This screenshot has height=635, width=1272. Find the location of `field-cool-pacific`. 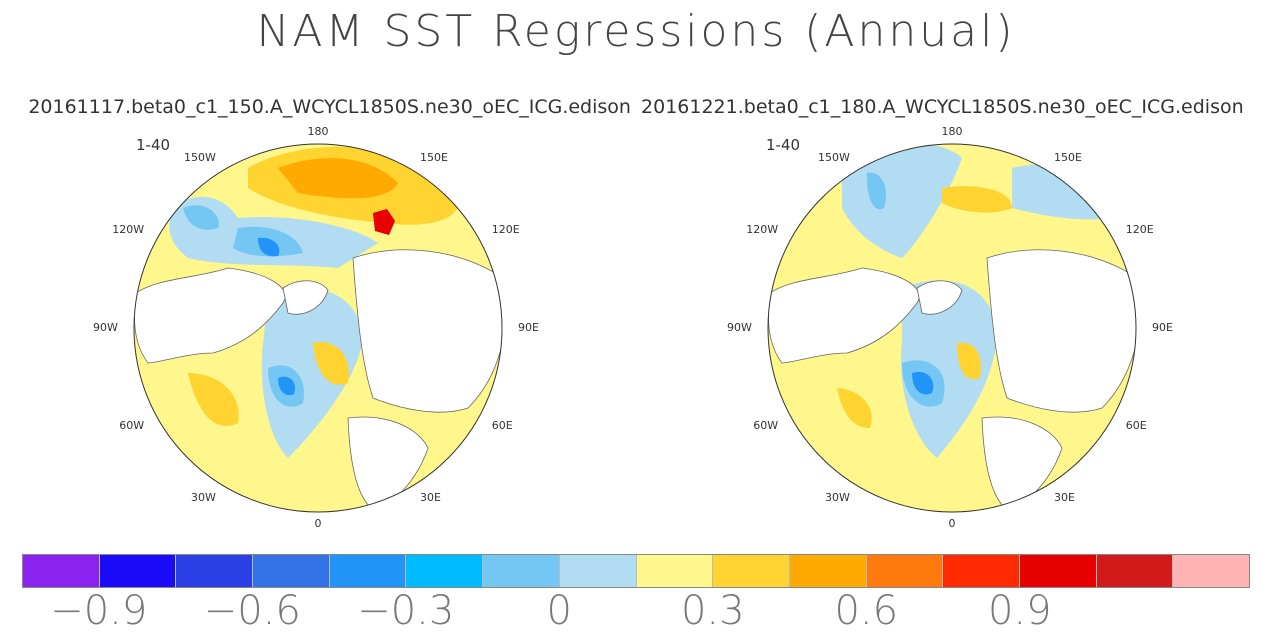

field-cool-pacific is located at coordinates (902, 201).